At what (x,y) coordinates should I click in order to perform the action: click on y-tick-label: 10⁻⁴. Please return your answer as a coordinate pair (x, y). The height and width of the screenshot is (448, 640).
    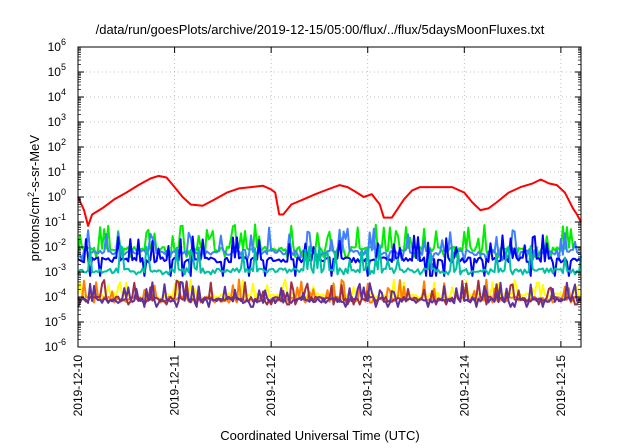
    Looking at the image, I should click on (55, 295).